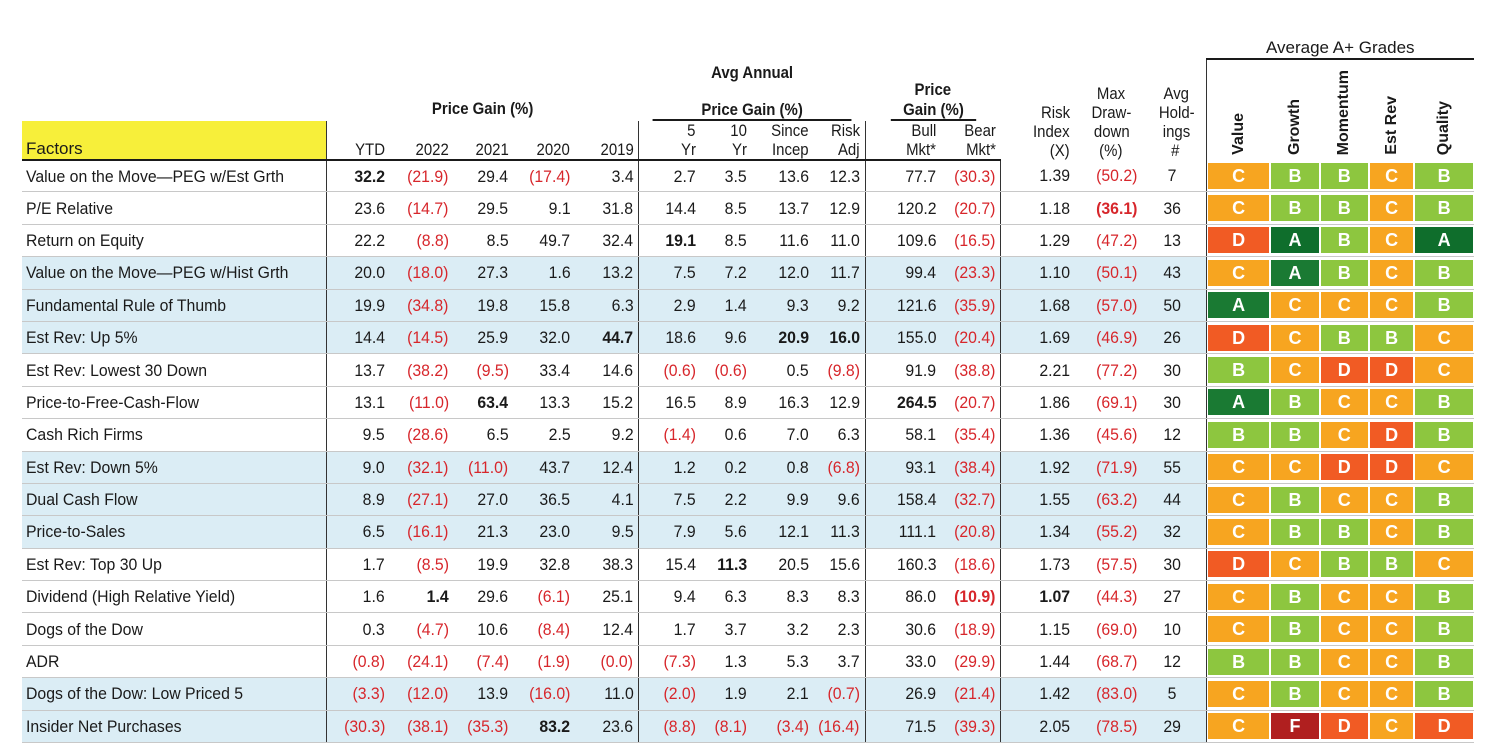  I want to click on cell-yr10: 1.3, so click(726, 662).